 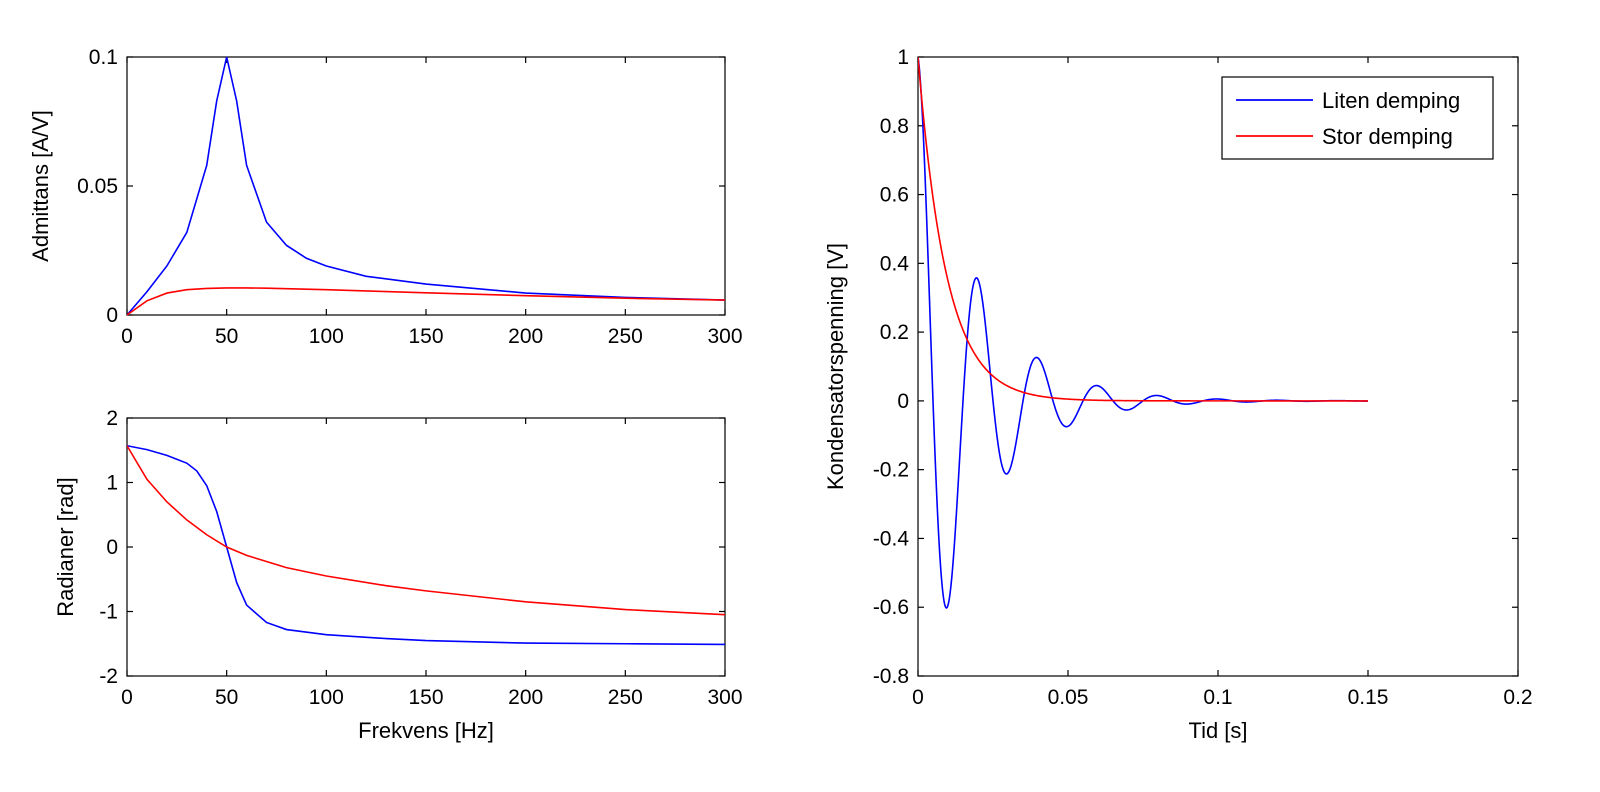 What do you see at coordinates (891, 607) in the screenshot?
I see `step-ytick-label: -0.6` at bounding box center [891, 607].